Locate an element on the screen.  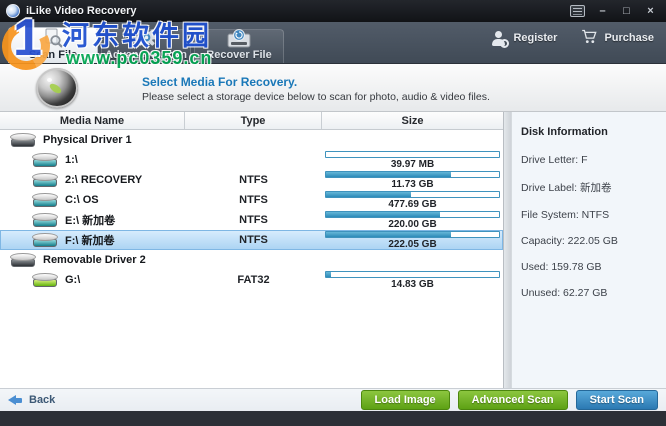
media-name-label: E:\ 新加卷 is located at coordinates (90, 221).